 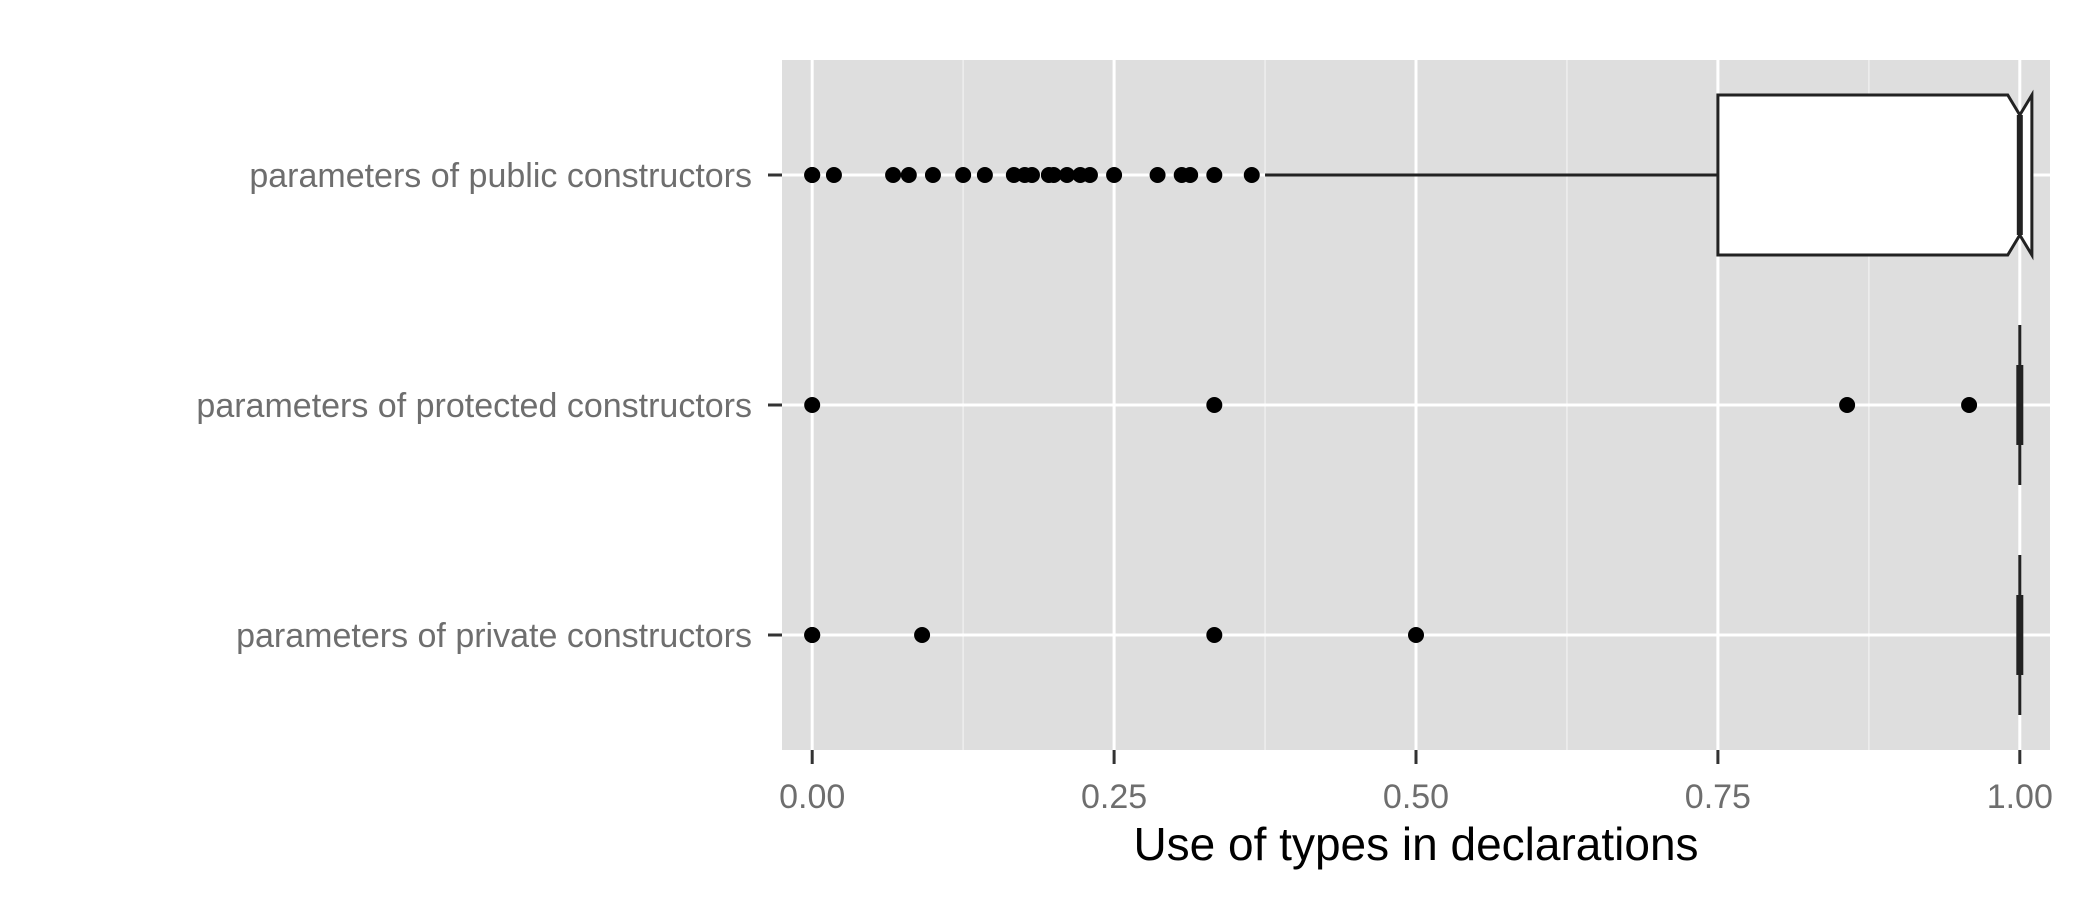 What do you see at coordinates (1416, 797) in the screenshot?
I see `x-tick-label: 0.50` at bounding box center [1416, 797].